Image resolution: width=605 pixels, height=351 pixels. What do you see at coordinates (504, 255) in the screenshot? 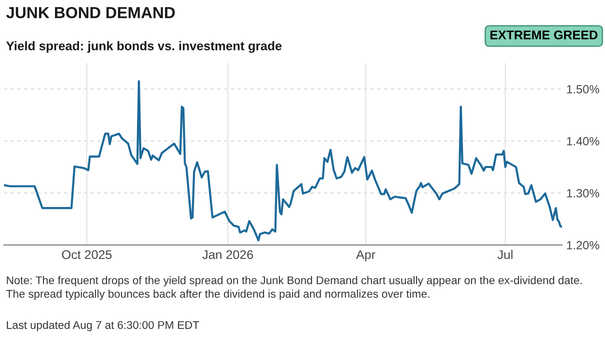
I see `x-tick-label: Jul` at bounding box center [504, 255].